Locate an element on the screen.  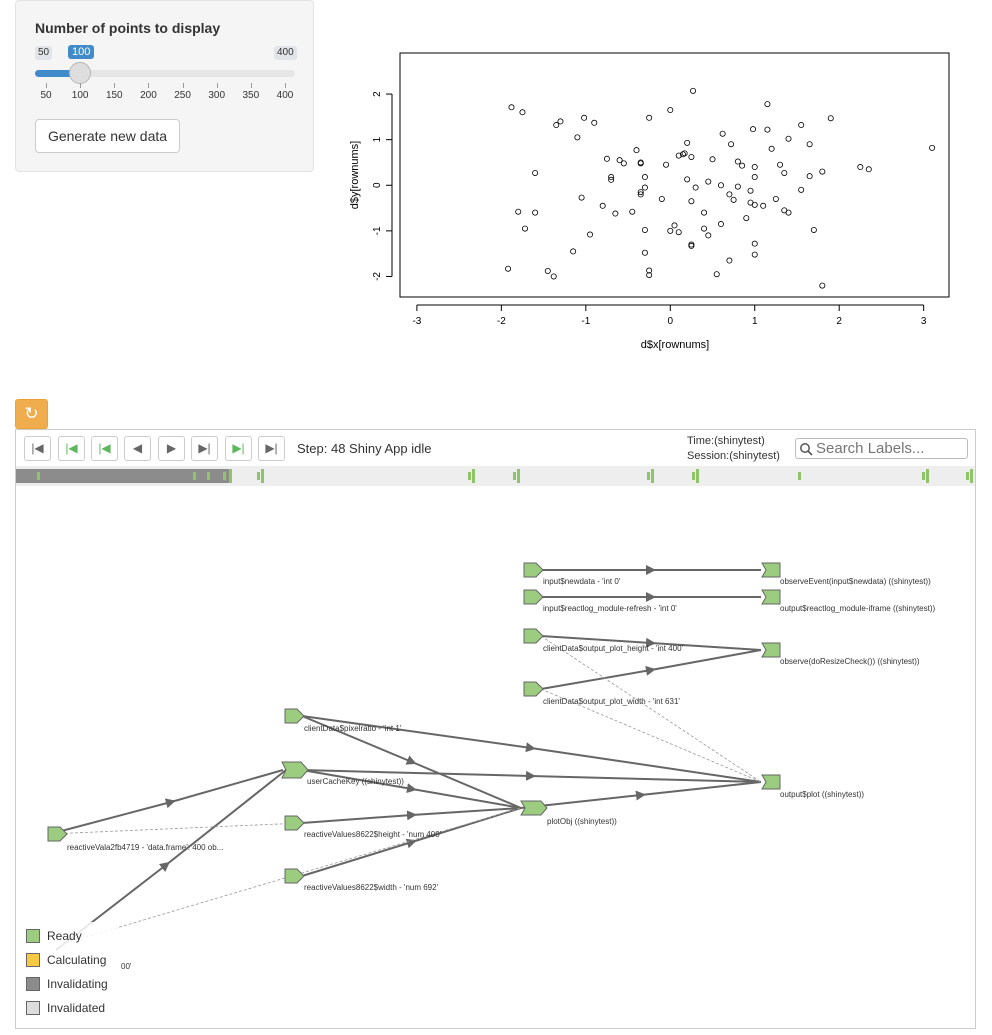
next-idle-button: ▶| is located at coordinates (238, 448).